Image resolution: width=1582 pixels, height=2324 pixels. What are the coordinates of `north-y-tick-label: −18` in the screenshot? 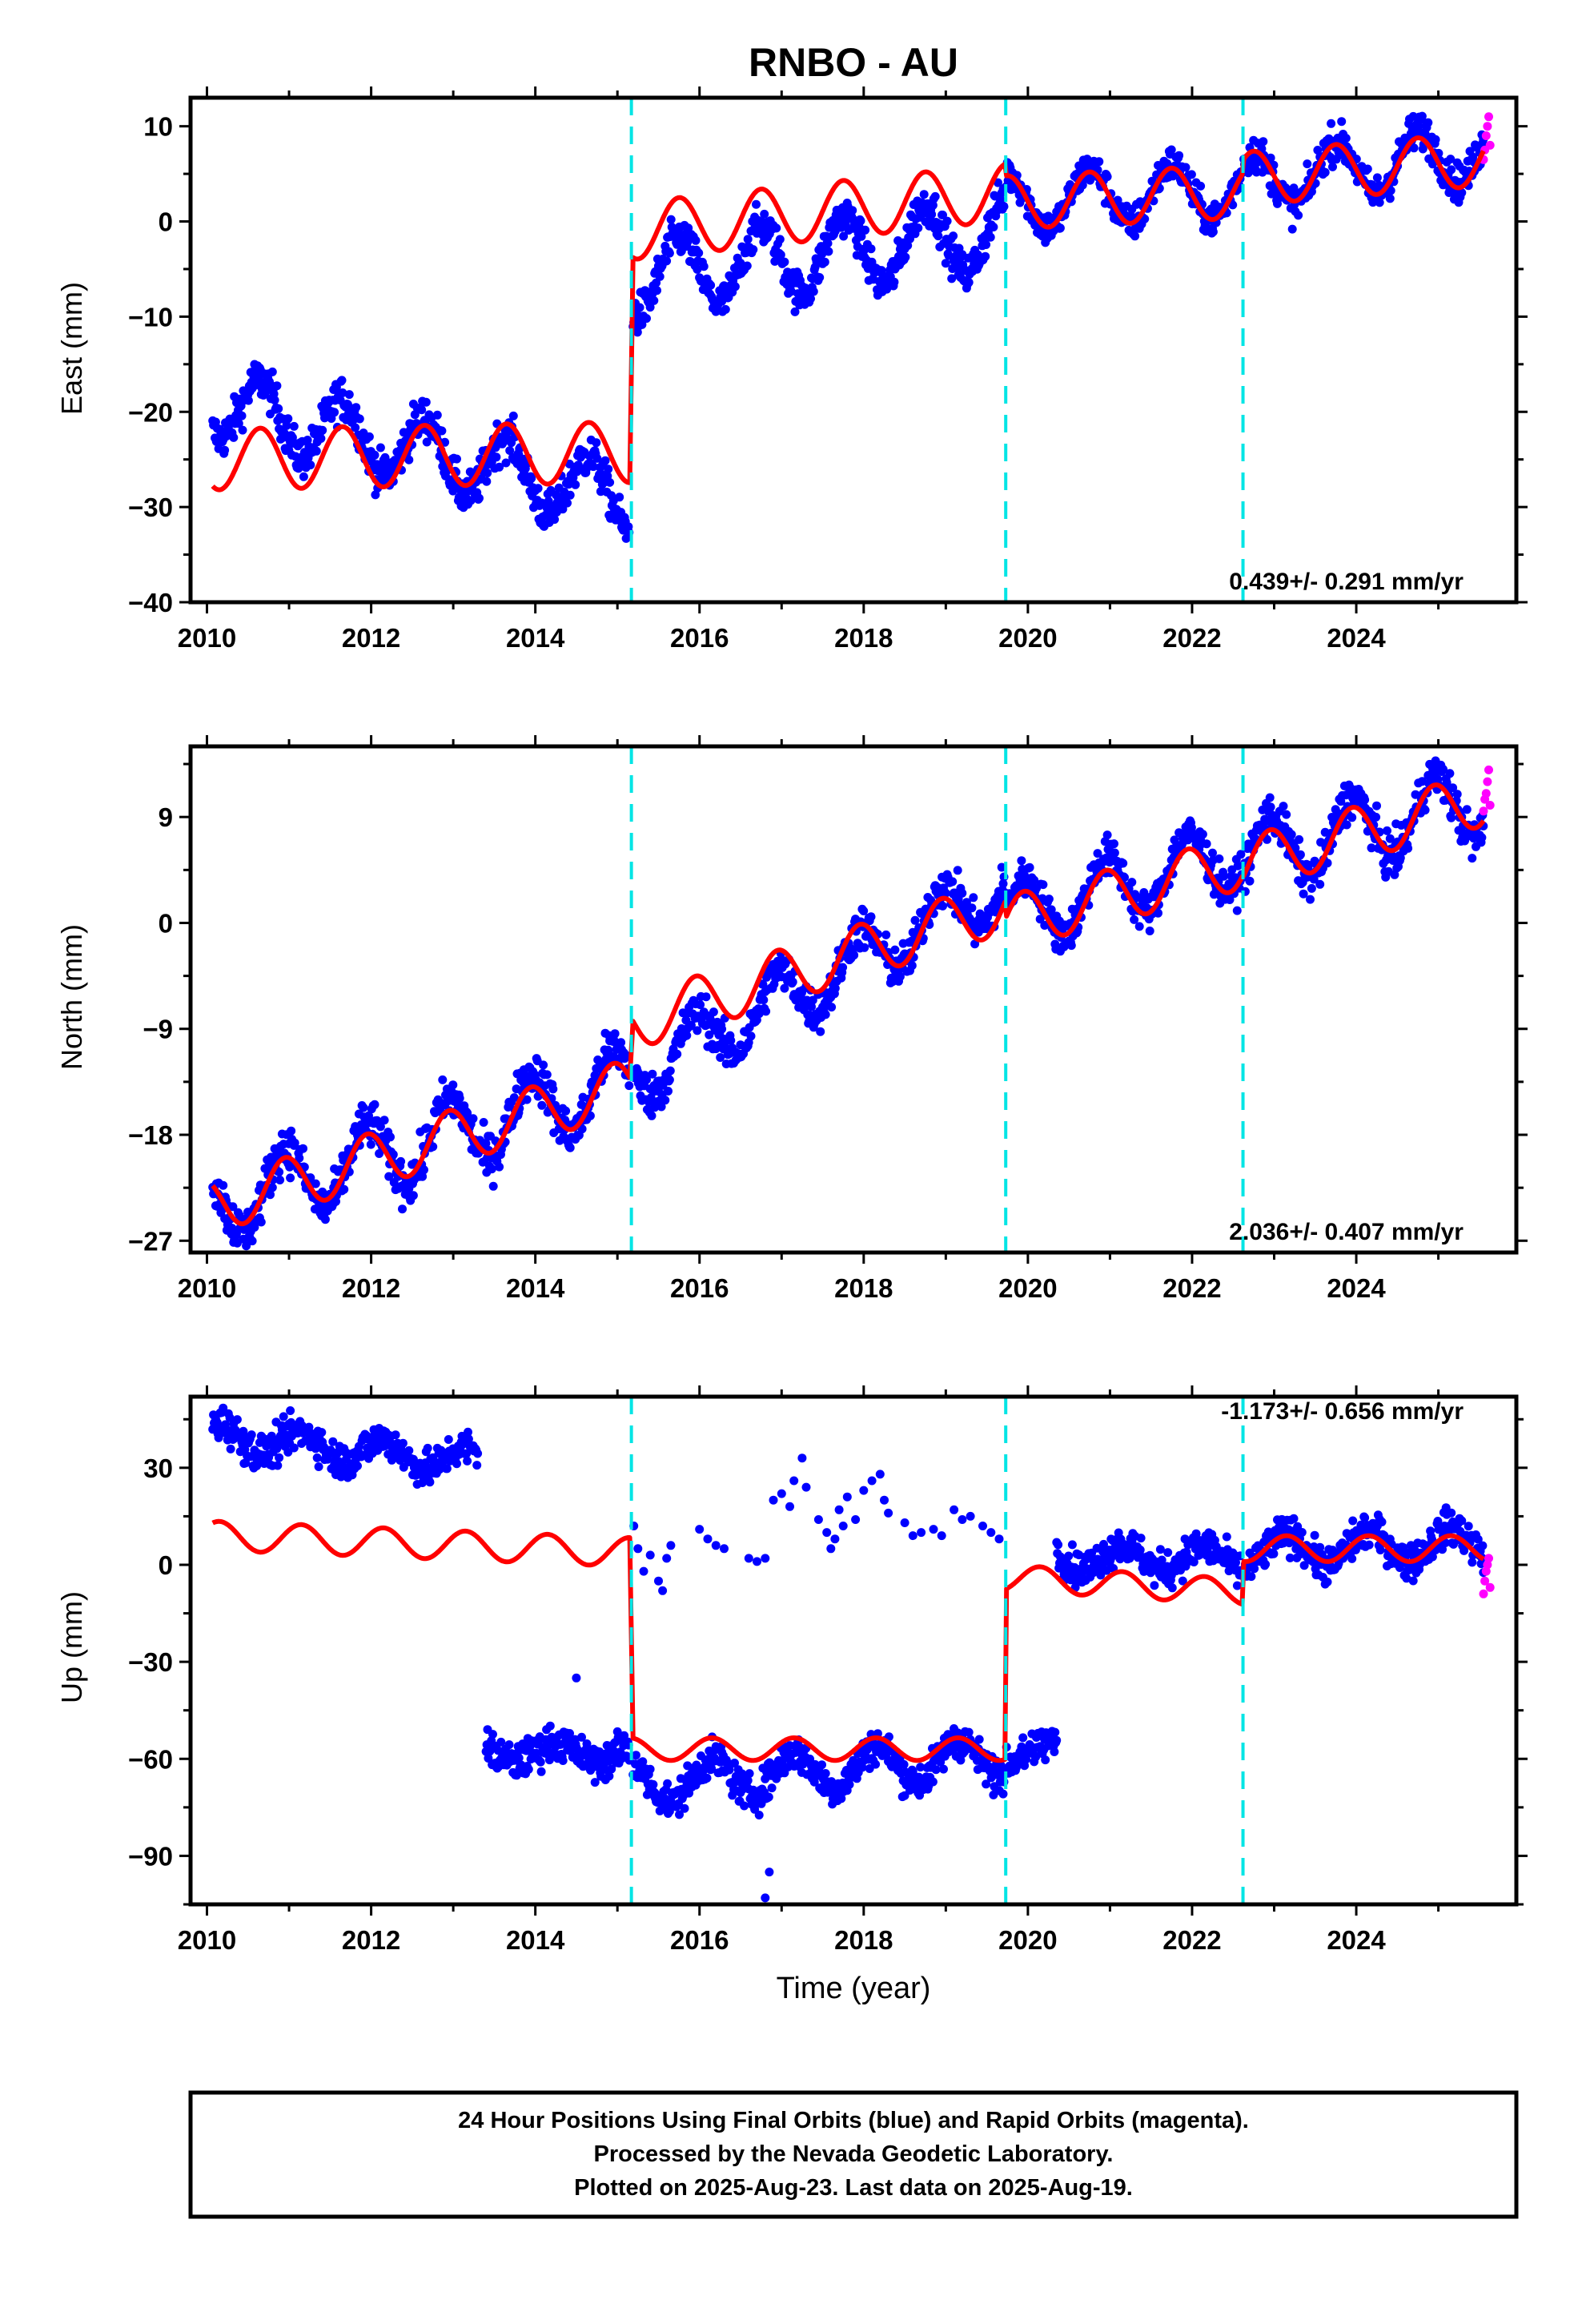 It's located at (151, 1135).